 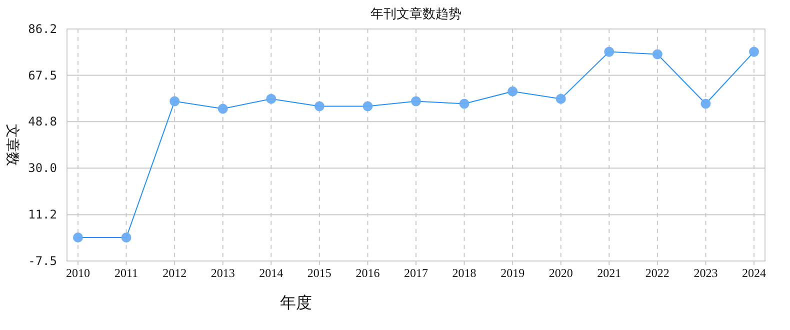 What do you see at coordinates (42, 121) in the screenshot?
I see `y-tick-label: 48.8` at bounding box center [42, 121].